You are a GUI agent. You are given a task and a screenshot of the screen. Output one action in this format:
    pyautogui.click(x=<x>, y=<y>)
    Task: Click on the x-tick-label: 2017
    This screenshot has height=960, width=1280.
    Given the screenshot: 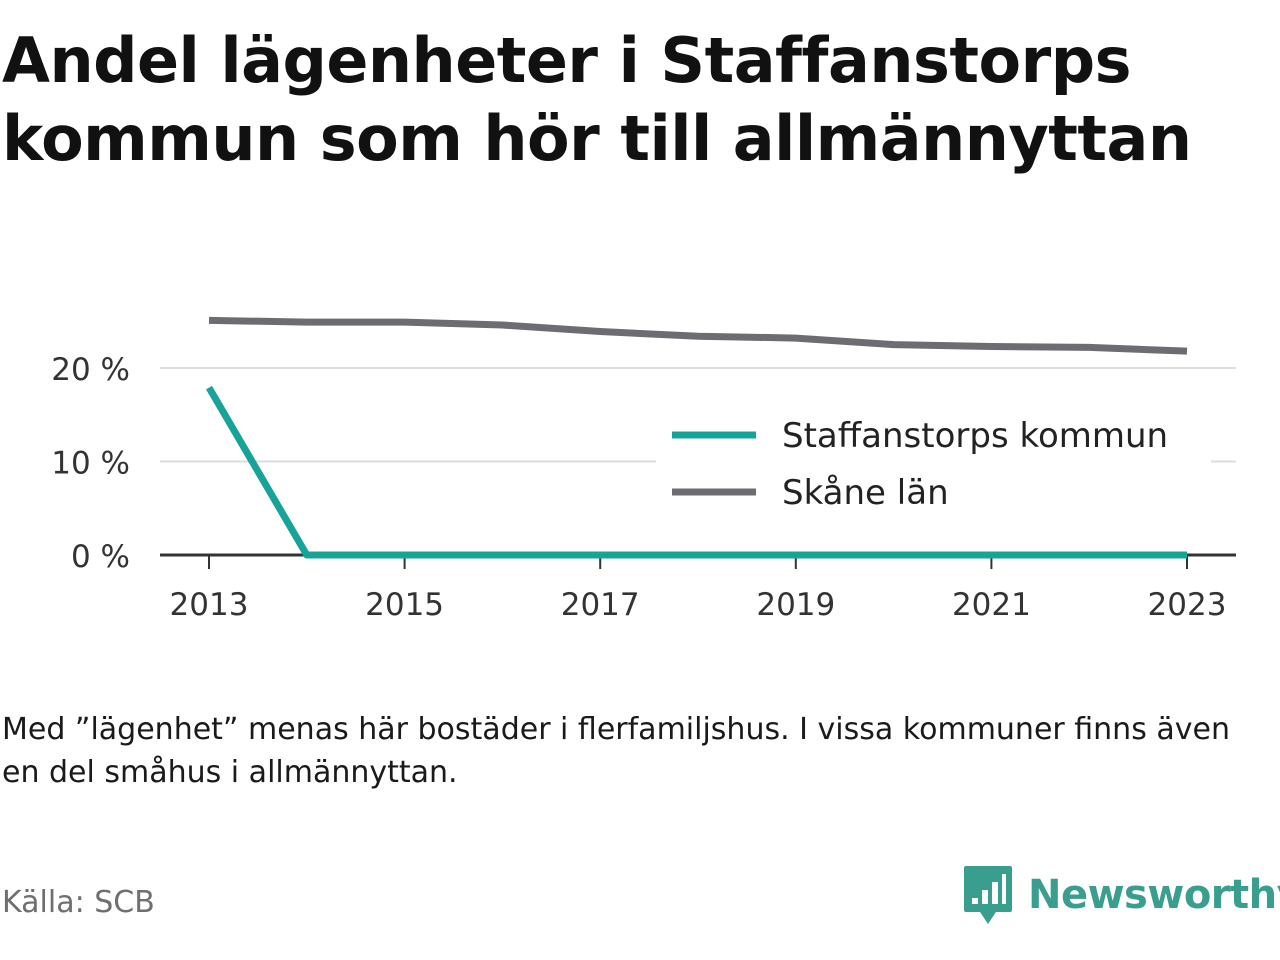 What is the action you would take?
    pyautogui.click(x=600, y=605)
    